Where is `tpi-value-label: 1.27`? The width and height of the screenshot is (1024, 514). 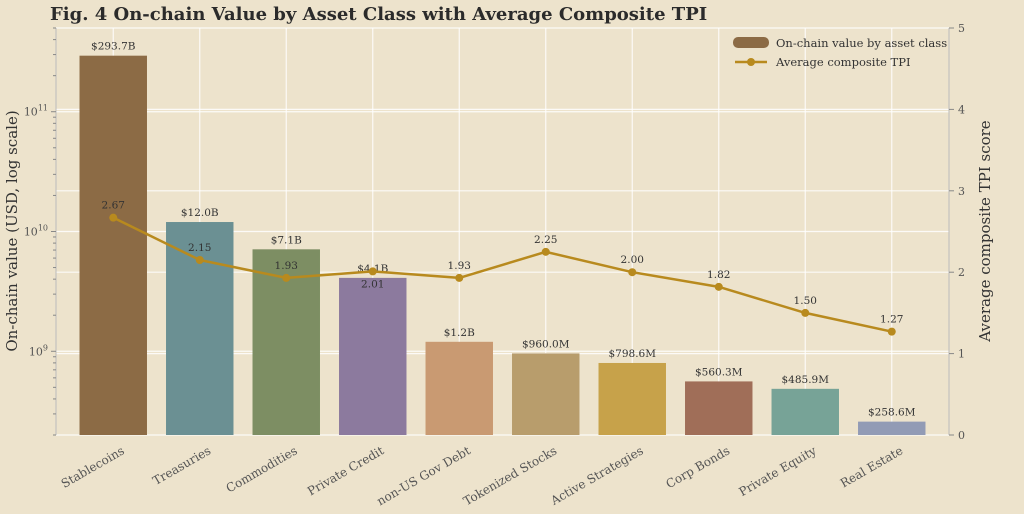
tpi-value-label: 1.27 is located at coordinates (891, 320).